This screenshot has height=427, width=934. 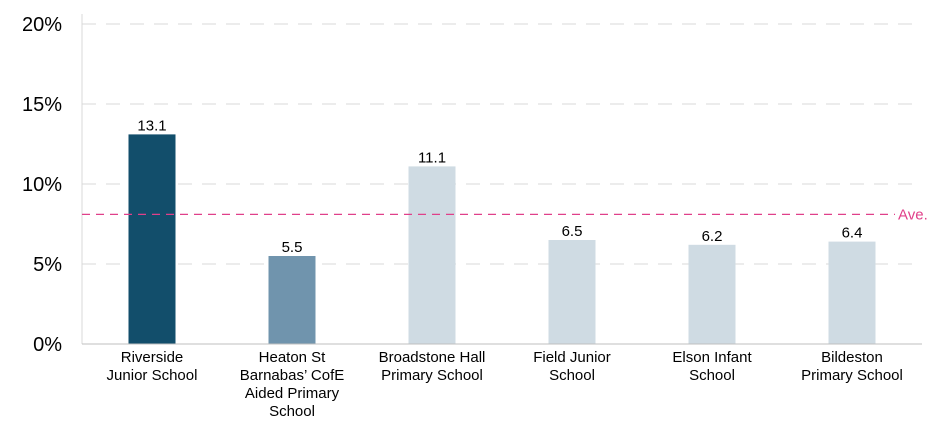 I want to click on y-tick-label: 15%, so click(x=42, y=105).